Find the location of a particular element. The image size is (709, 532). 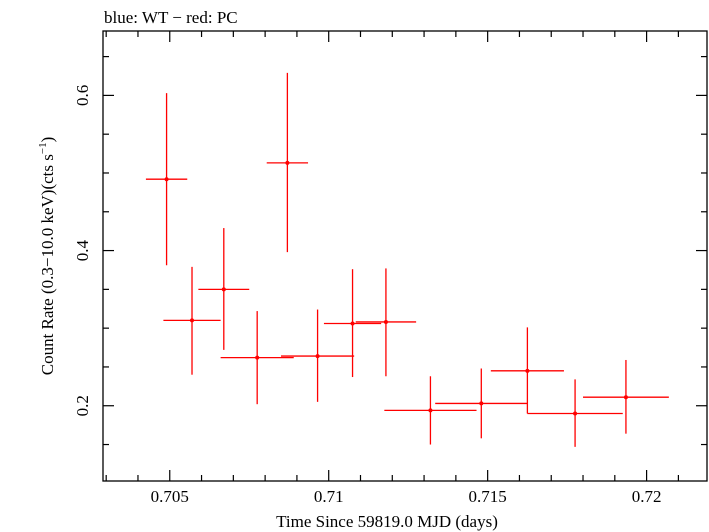

y-axis-label: Count Rate (0.3−10.0 keV)(cts s−1) is located at coordinates (47, 256).